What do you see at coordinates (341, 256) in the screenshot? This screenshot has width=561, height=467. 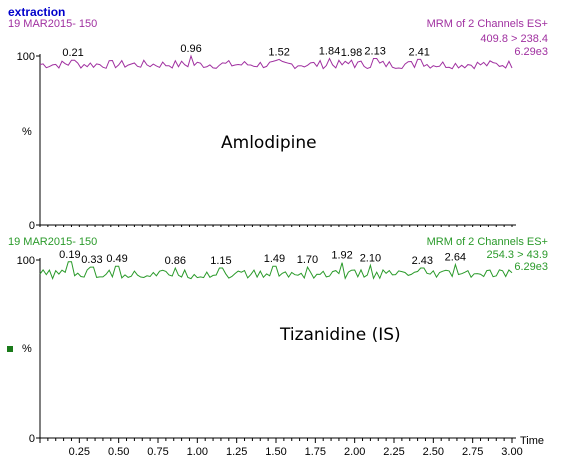 I see `peak-label: 1.92` at bounding box center [341, 256].